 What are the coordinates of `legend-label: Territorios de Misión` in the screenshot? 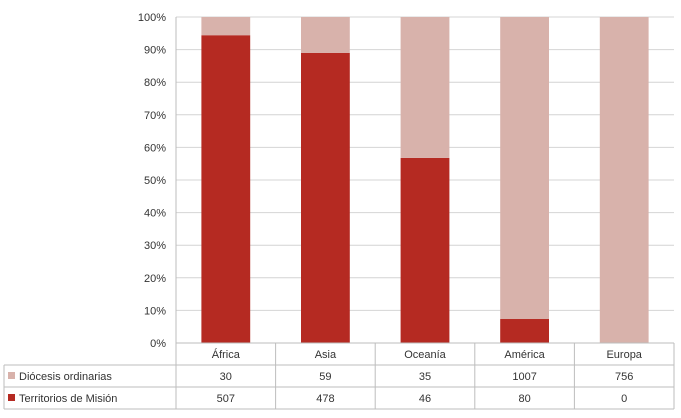 It's located at (68, 399).